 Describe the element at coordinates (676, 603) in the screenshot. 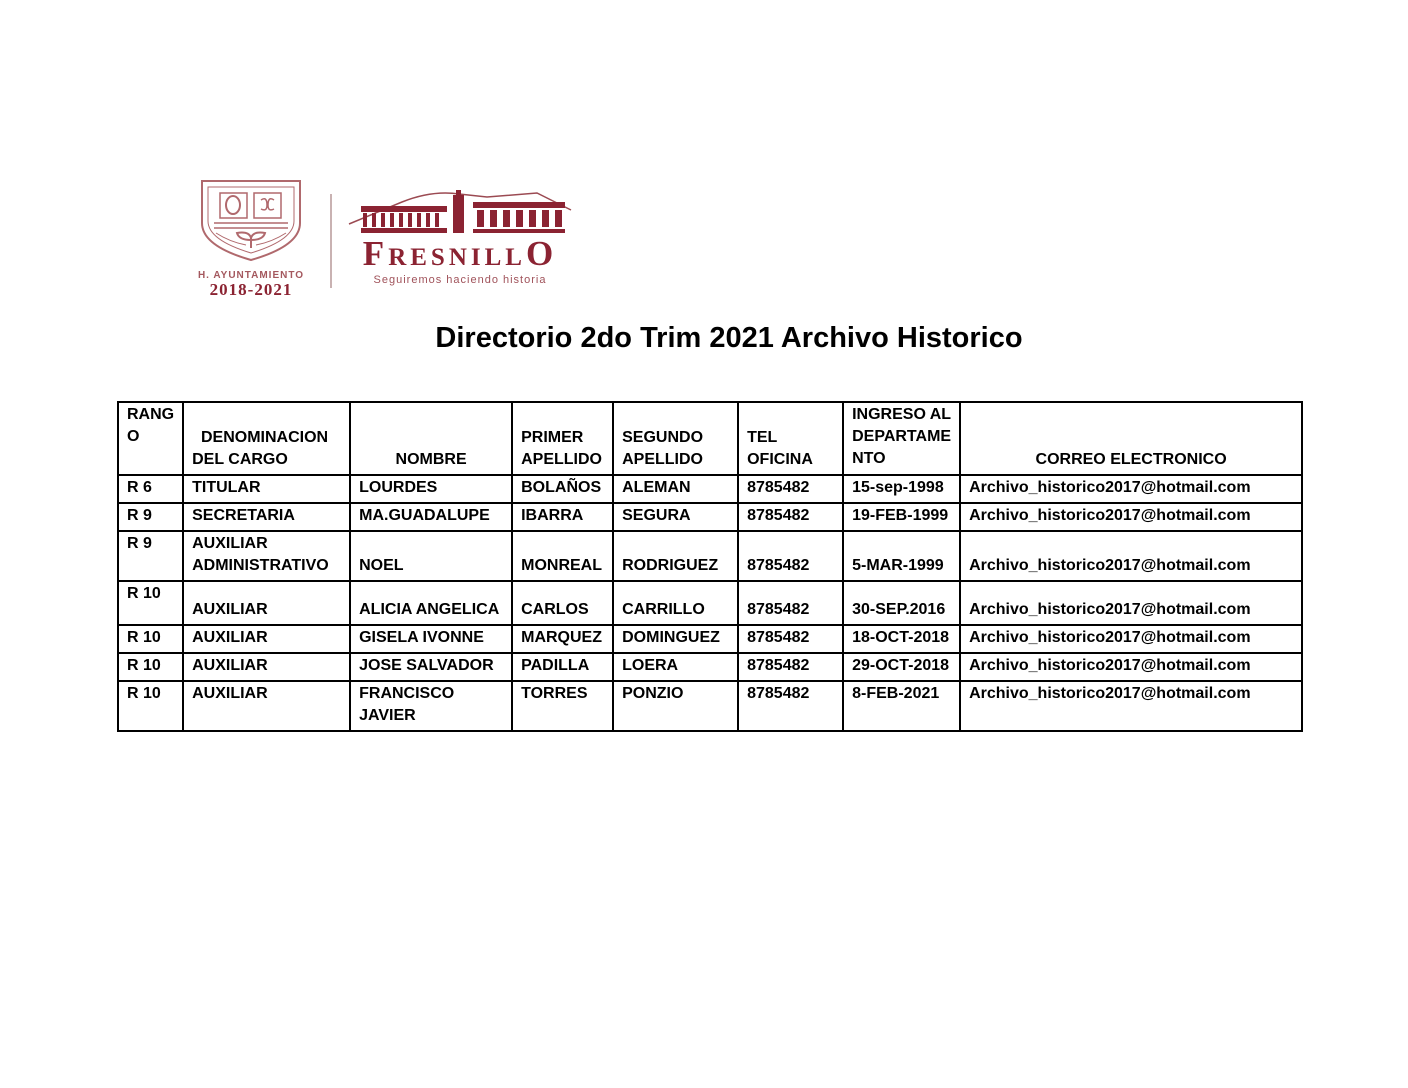

I see `cell-segundo-apellido: CARRILLO` at that location.